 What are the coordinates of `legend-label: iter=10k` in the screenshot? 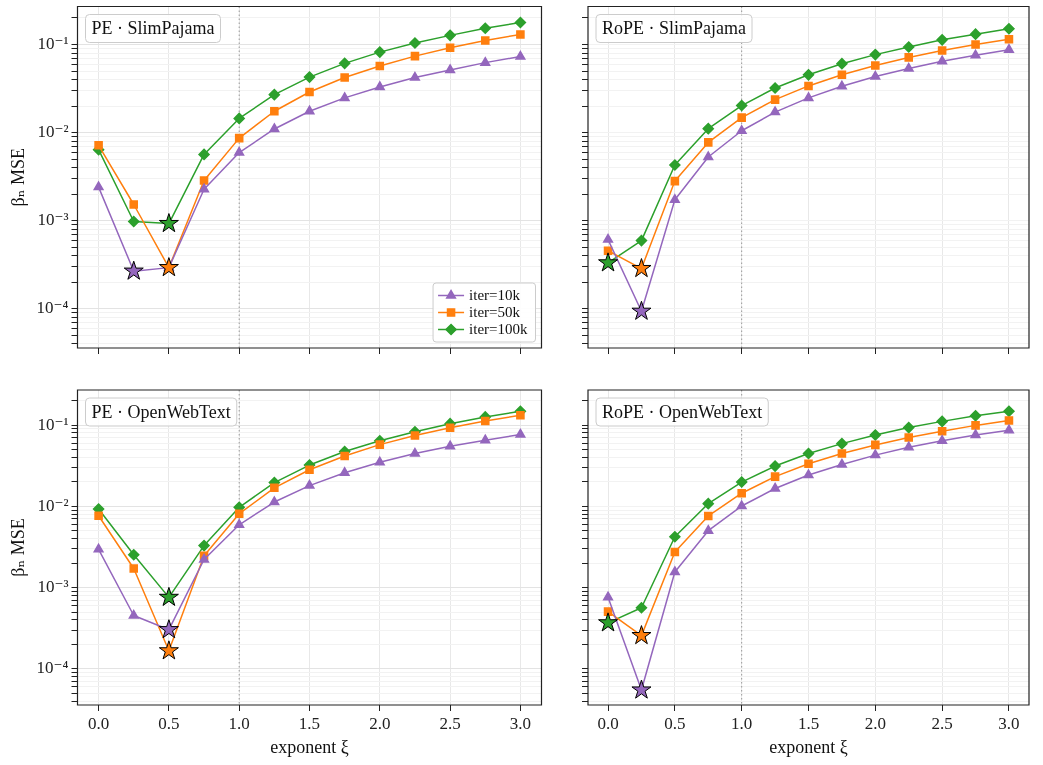 It's located at (495, 295).